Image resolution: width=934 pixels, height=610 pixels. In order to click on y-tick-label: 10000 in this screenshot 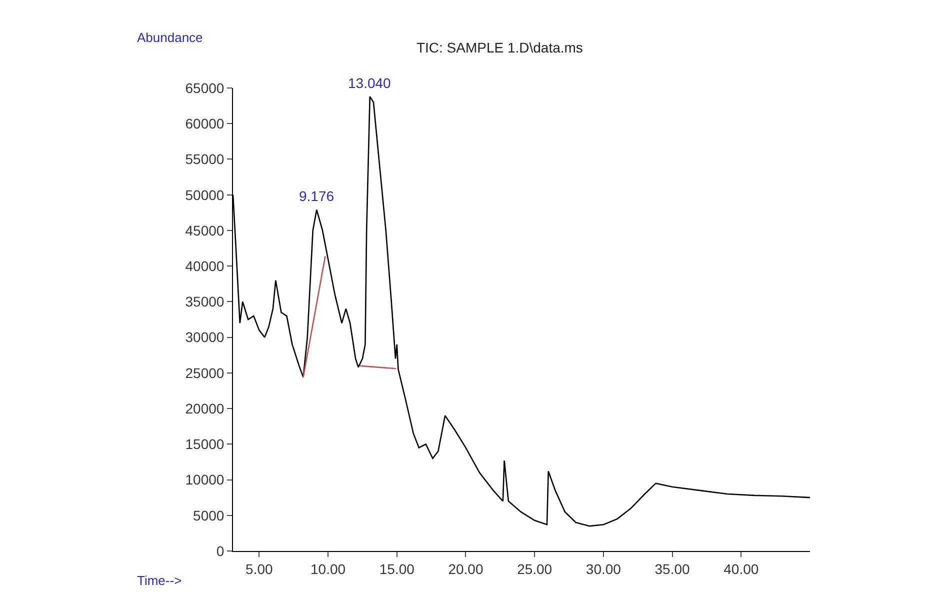, I will do `click(204, 480)`.